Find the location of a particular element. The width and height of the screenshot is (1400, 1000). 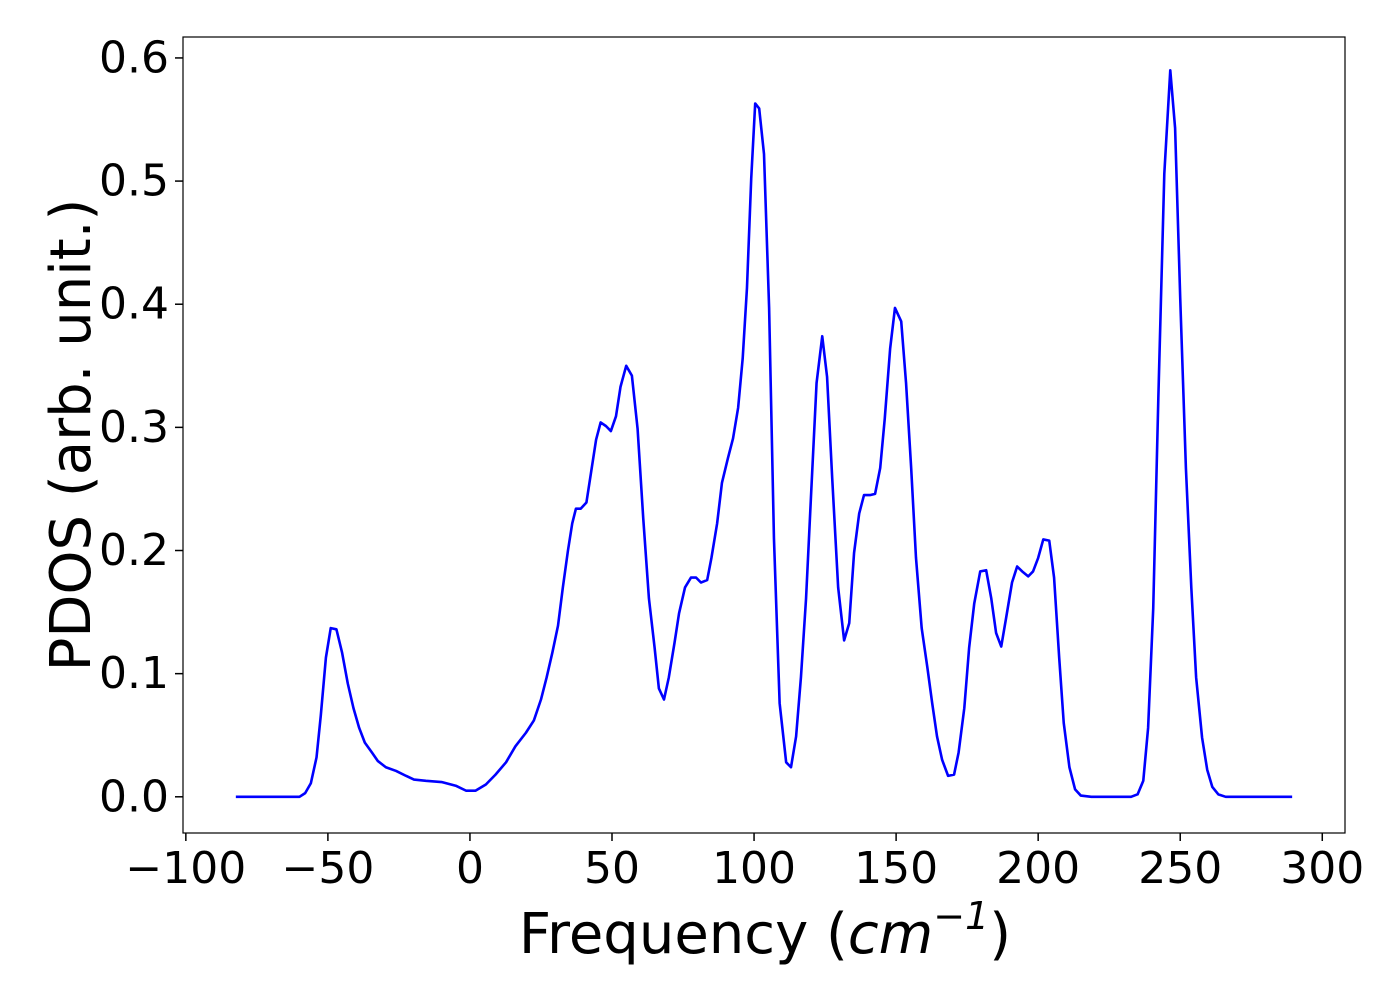

x-tick-label: 100 is located at coordinates (754, 868).